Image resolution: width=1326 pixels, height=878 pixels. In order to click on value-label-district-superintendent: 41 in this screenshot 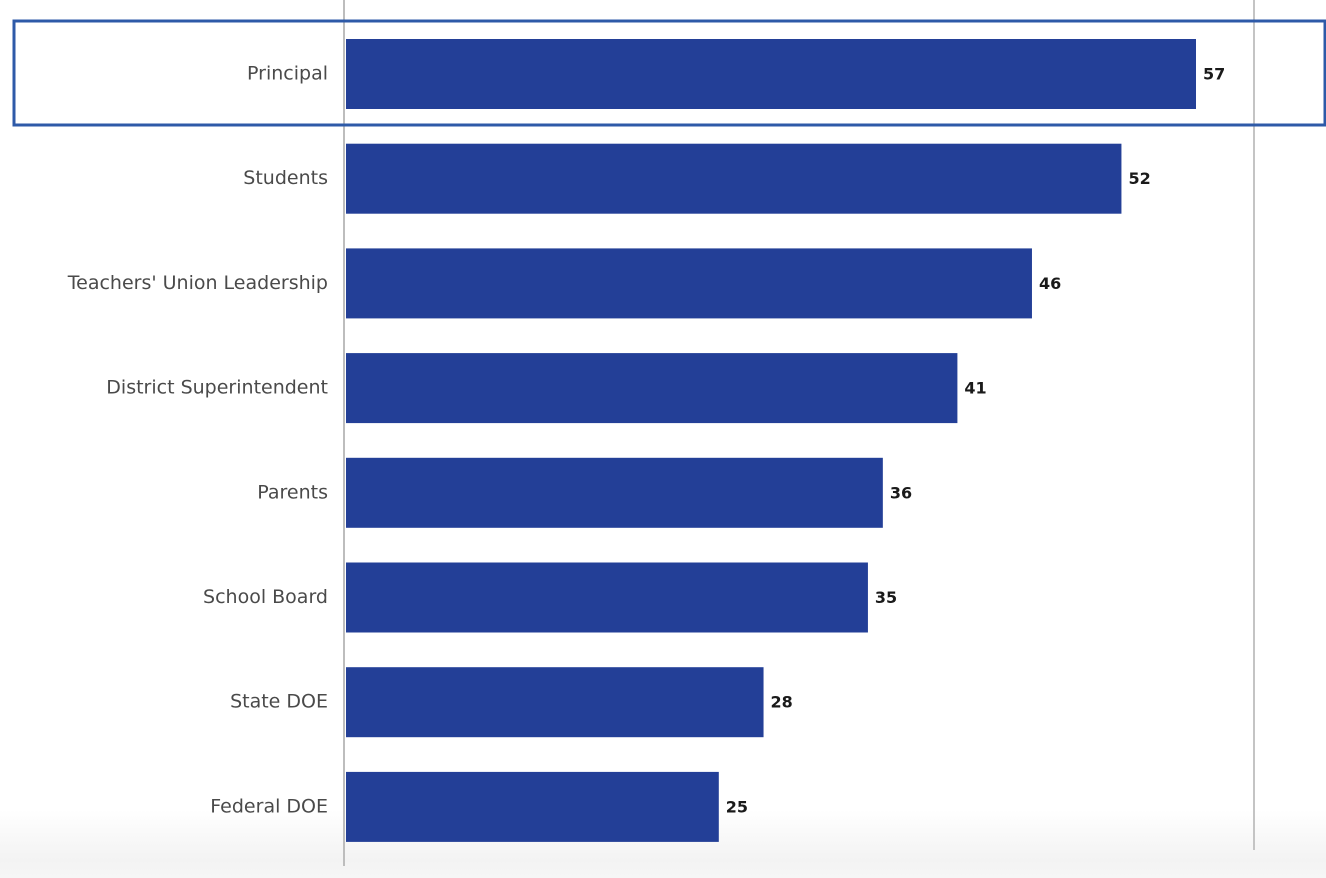, I will do `click(975, 388)`.